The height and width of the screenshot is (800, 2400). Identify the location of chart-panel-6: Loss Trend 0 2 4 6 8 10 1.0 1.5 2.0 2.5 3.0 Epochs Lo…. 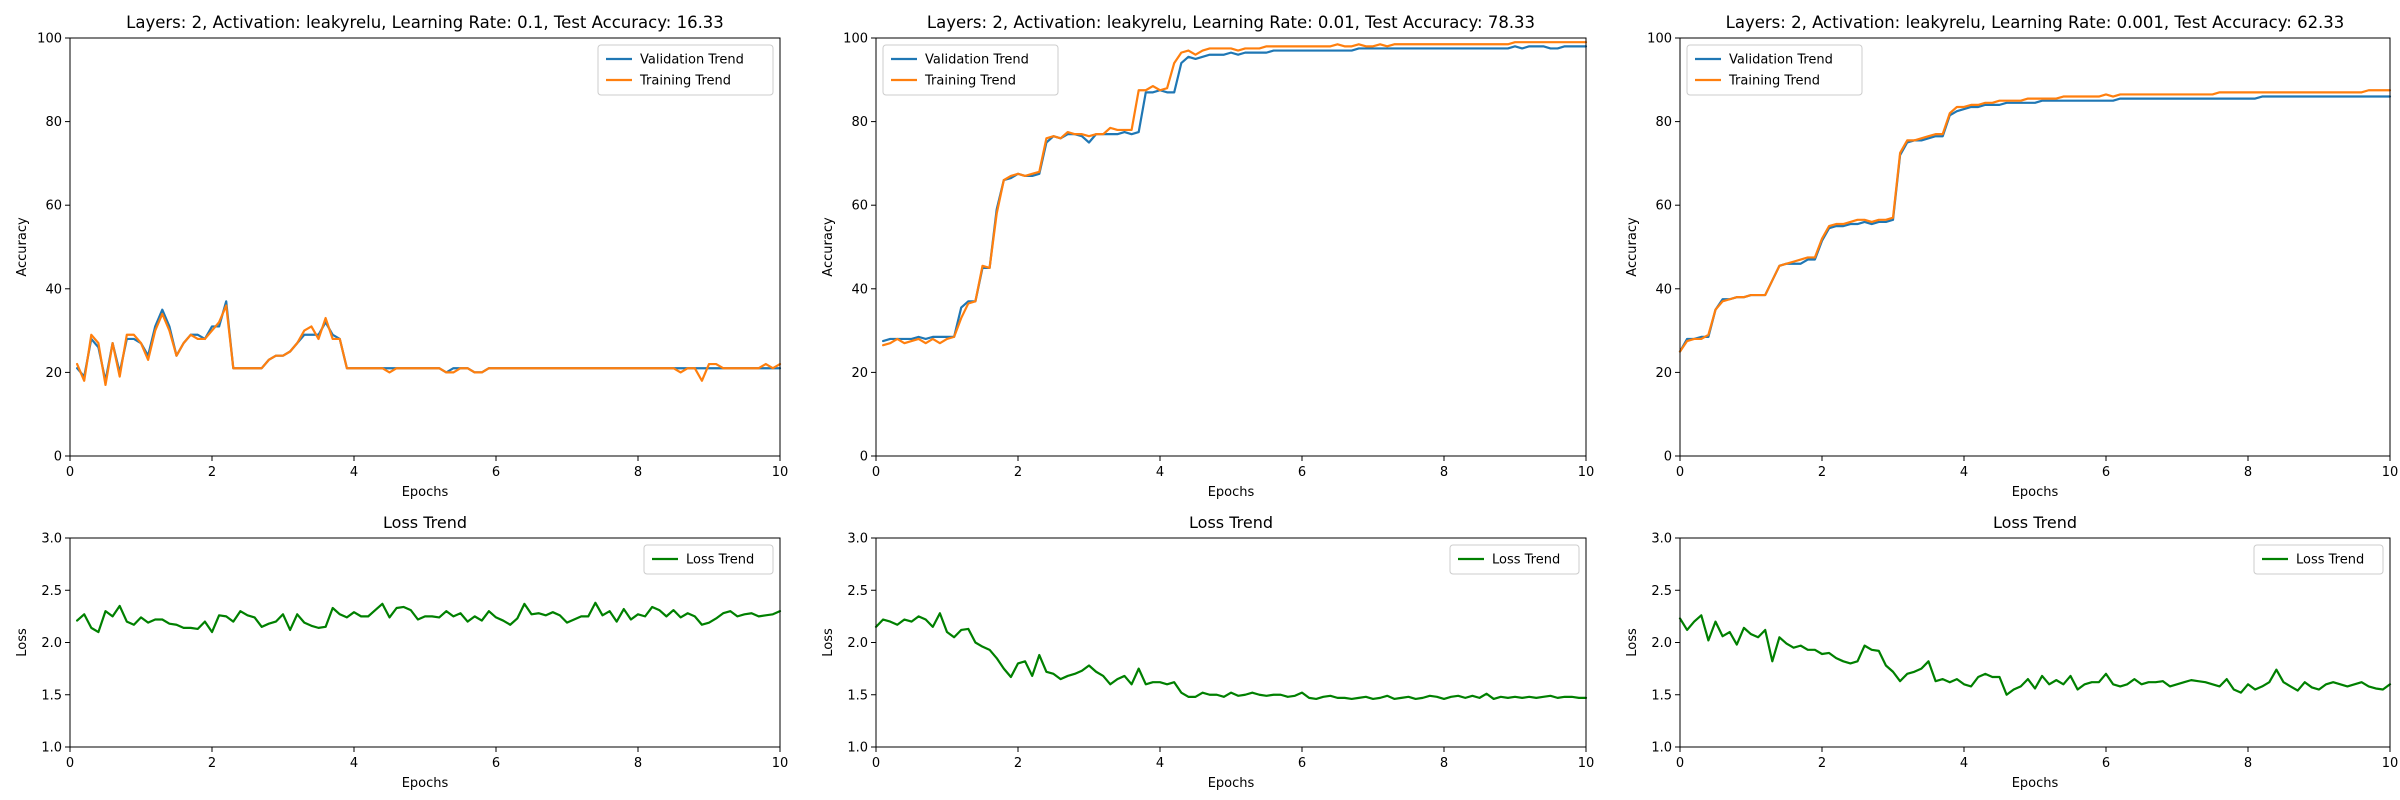
(2011, 652).